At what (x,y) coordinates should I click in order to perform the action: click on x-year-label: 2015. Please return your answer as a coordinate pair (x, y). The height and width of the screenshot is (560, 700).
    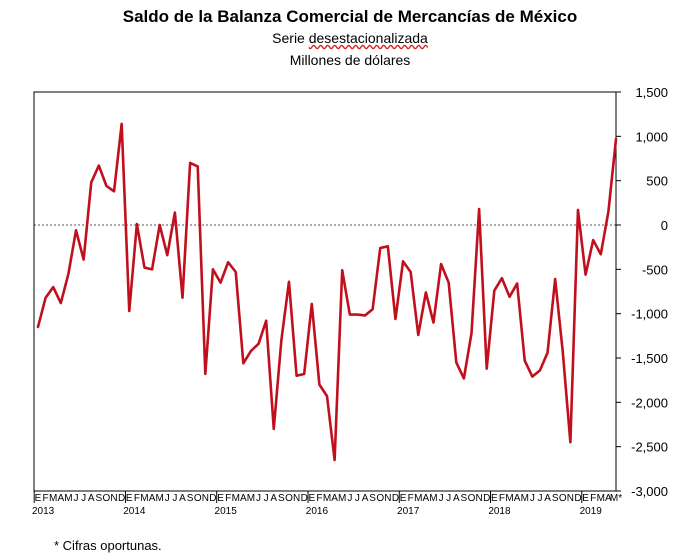
    Looking at the image, I should click on (226, 511).